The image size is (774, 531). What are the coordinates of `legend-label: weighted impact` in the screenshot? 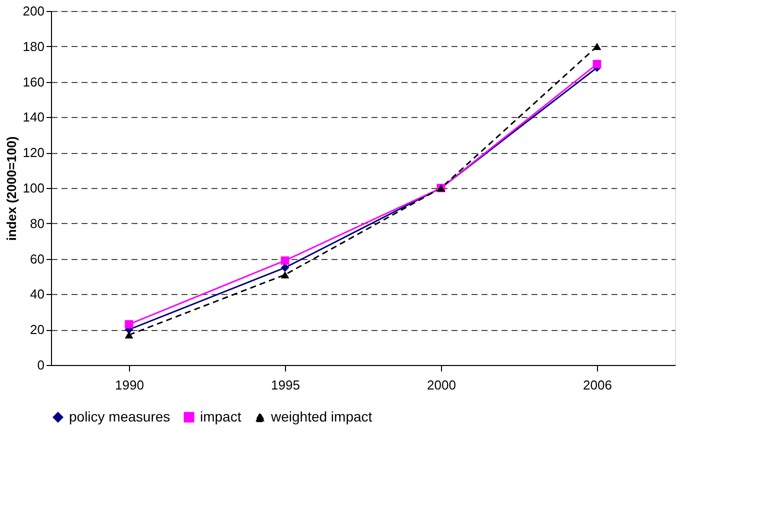 It's located at (321, 416).